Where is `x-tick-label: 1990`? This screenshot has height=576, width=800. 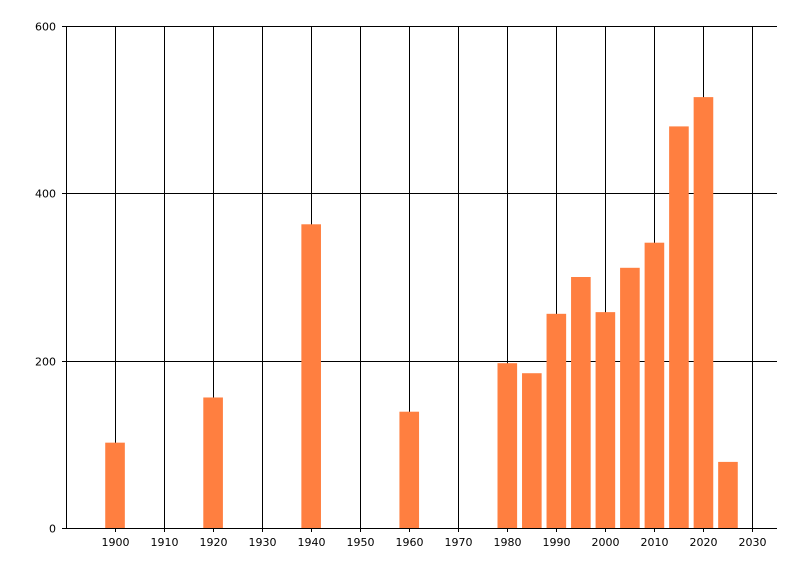
x-tick-label: 1990 is located at coordinates (557, 542).